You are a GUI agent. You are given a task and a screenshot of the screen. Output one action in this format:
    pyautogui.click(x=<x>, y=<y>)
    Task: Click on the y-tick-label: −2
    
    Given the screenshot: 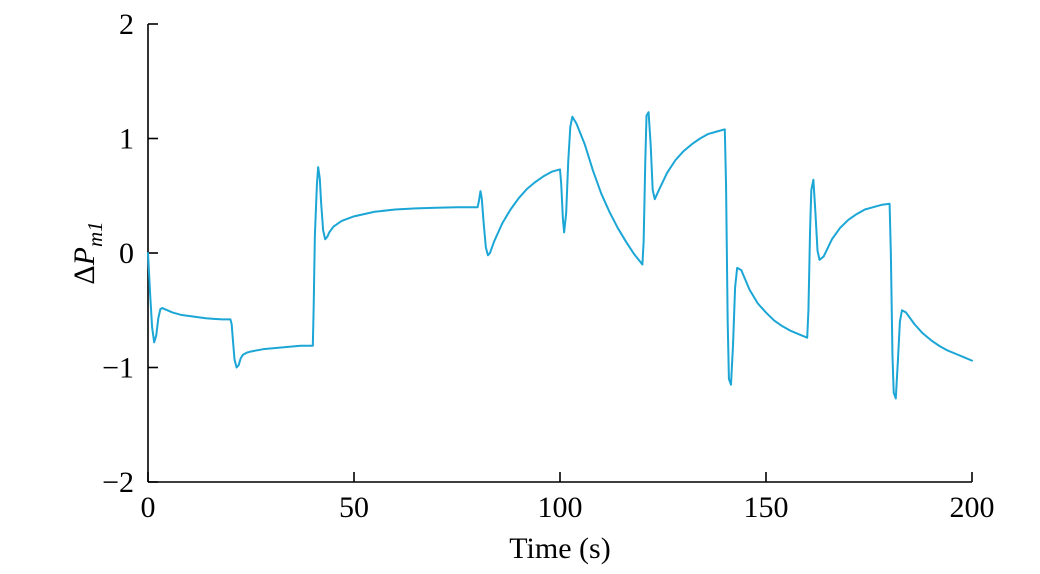 What is the action you would take?
    pyautogui.click(x=118, y=482)
    